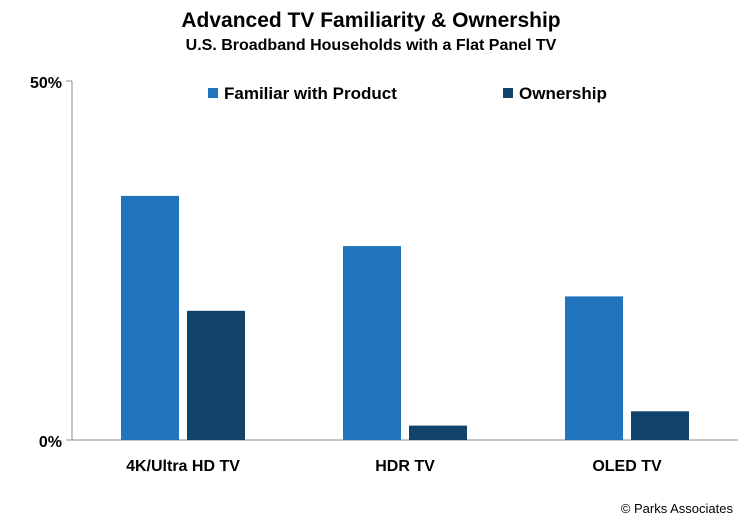 This screenshot has width=744, height=522. What do you see at coordinates (150, 317) in the screenshot?
I see `bar-familiar-with-product-4k-ultra-hd-tv` at bounding box center [150, 317].